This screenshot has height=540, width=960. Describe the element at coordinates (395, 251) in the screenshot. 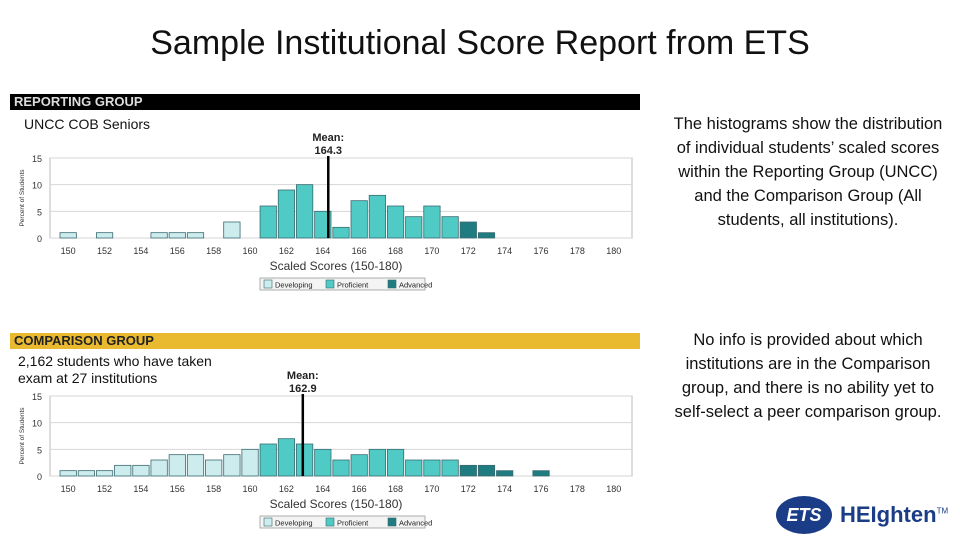

I see `x-tick-label: 168` at that location.